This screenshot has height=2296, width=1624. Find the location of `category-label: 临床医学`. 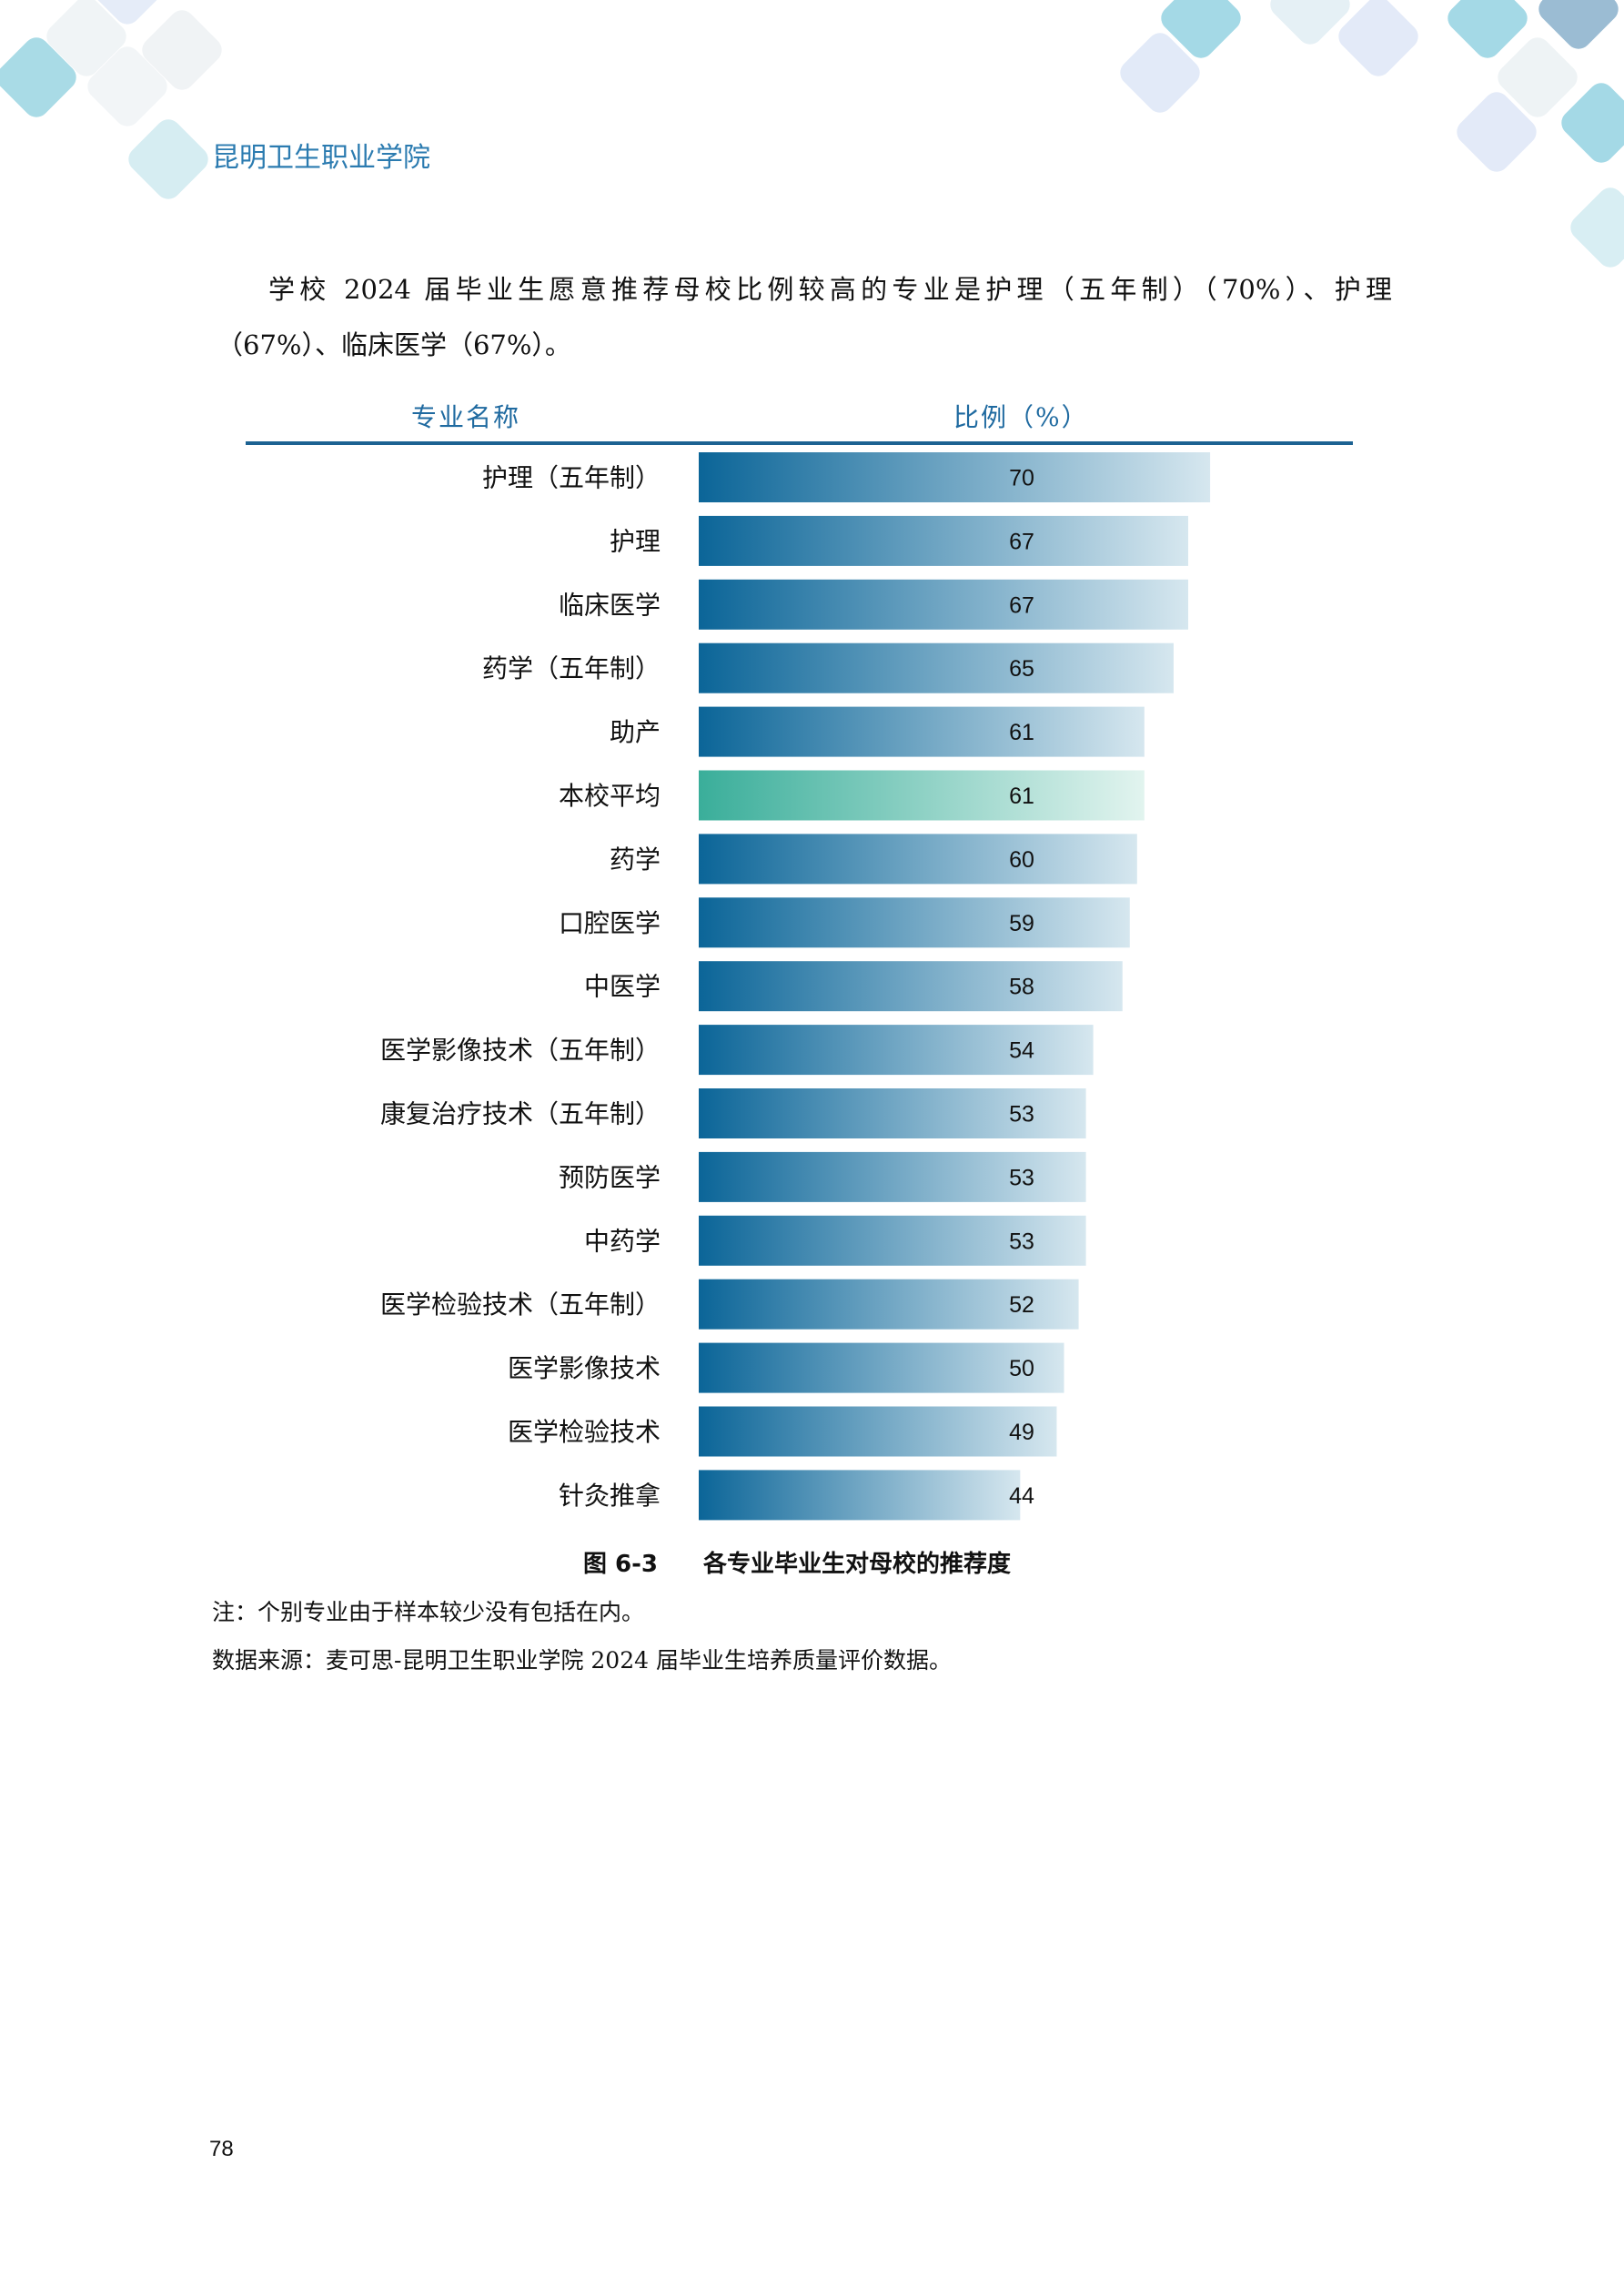

category-label: 临床医学 is located at coordinates (610, 605).